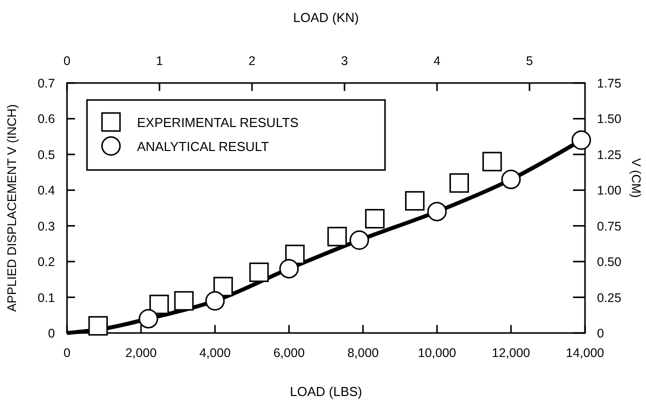  I want to click on x2-tick-label: 0, so click(67, 61).